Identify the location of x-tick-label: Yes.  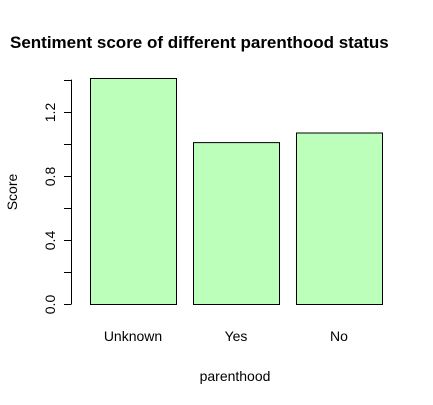
(236, 336).